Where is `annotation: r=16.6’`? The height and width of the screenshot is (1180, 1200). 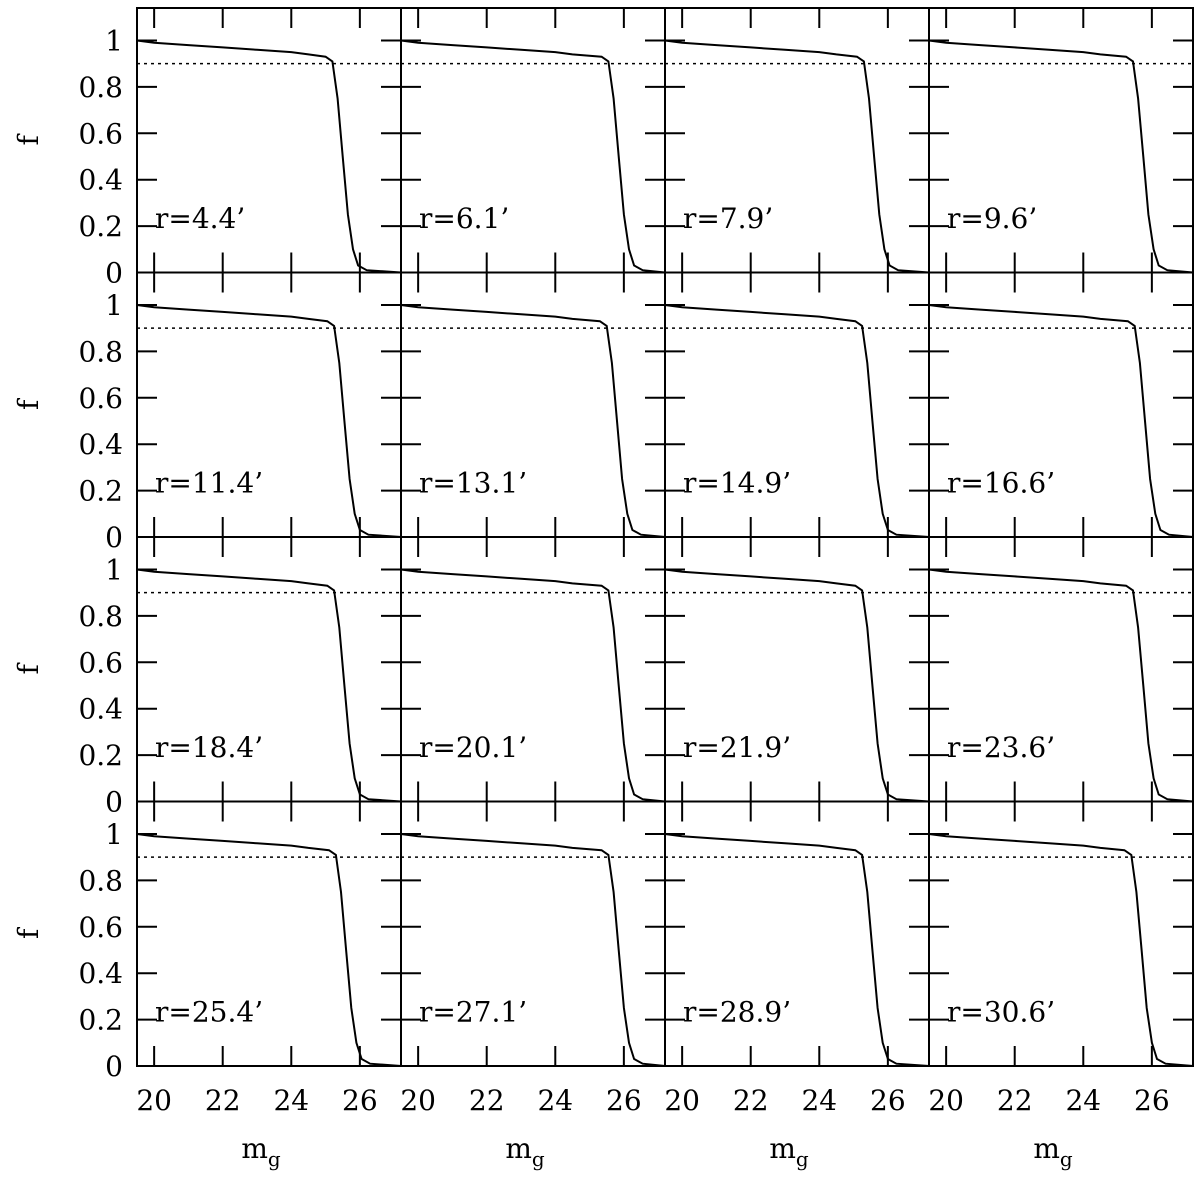
annotation: r=16.6’ is located at coordinates (1001, 483).